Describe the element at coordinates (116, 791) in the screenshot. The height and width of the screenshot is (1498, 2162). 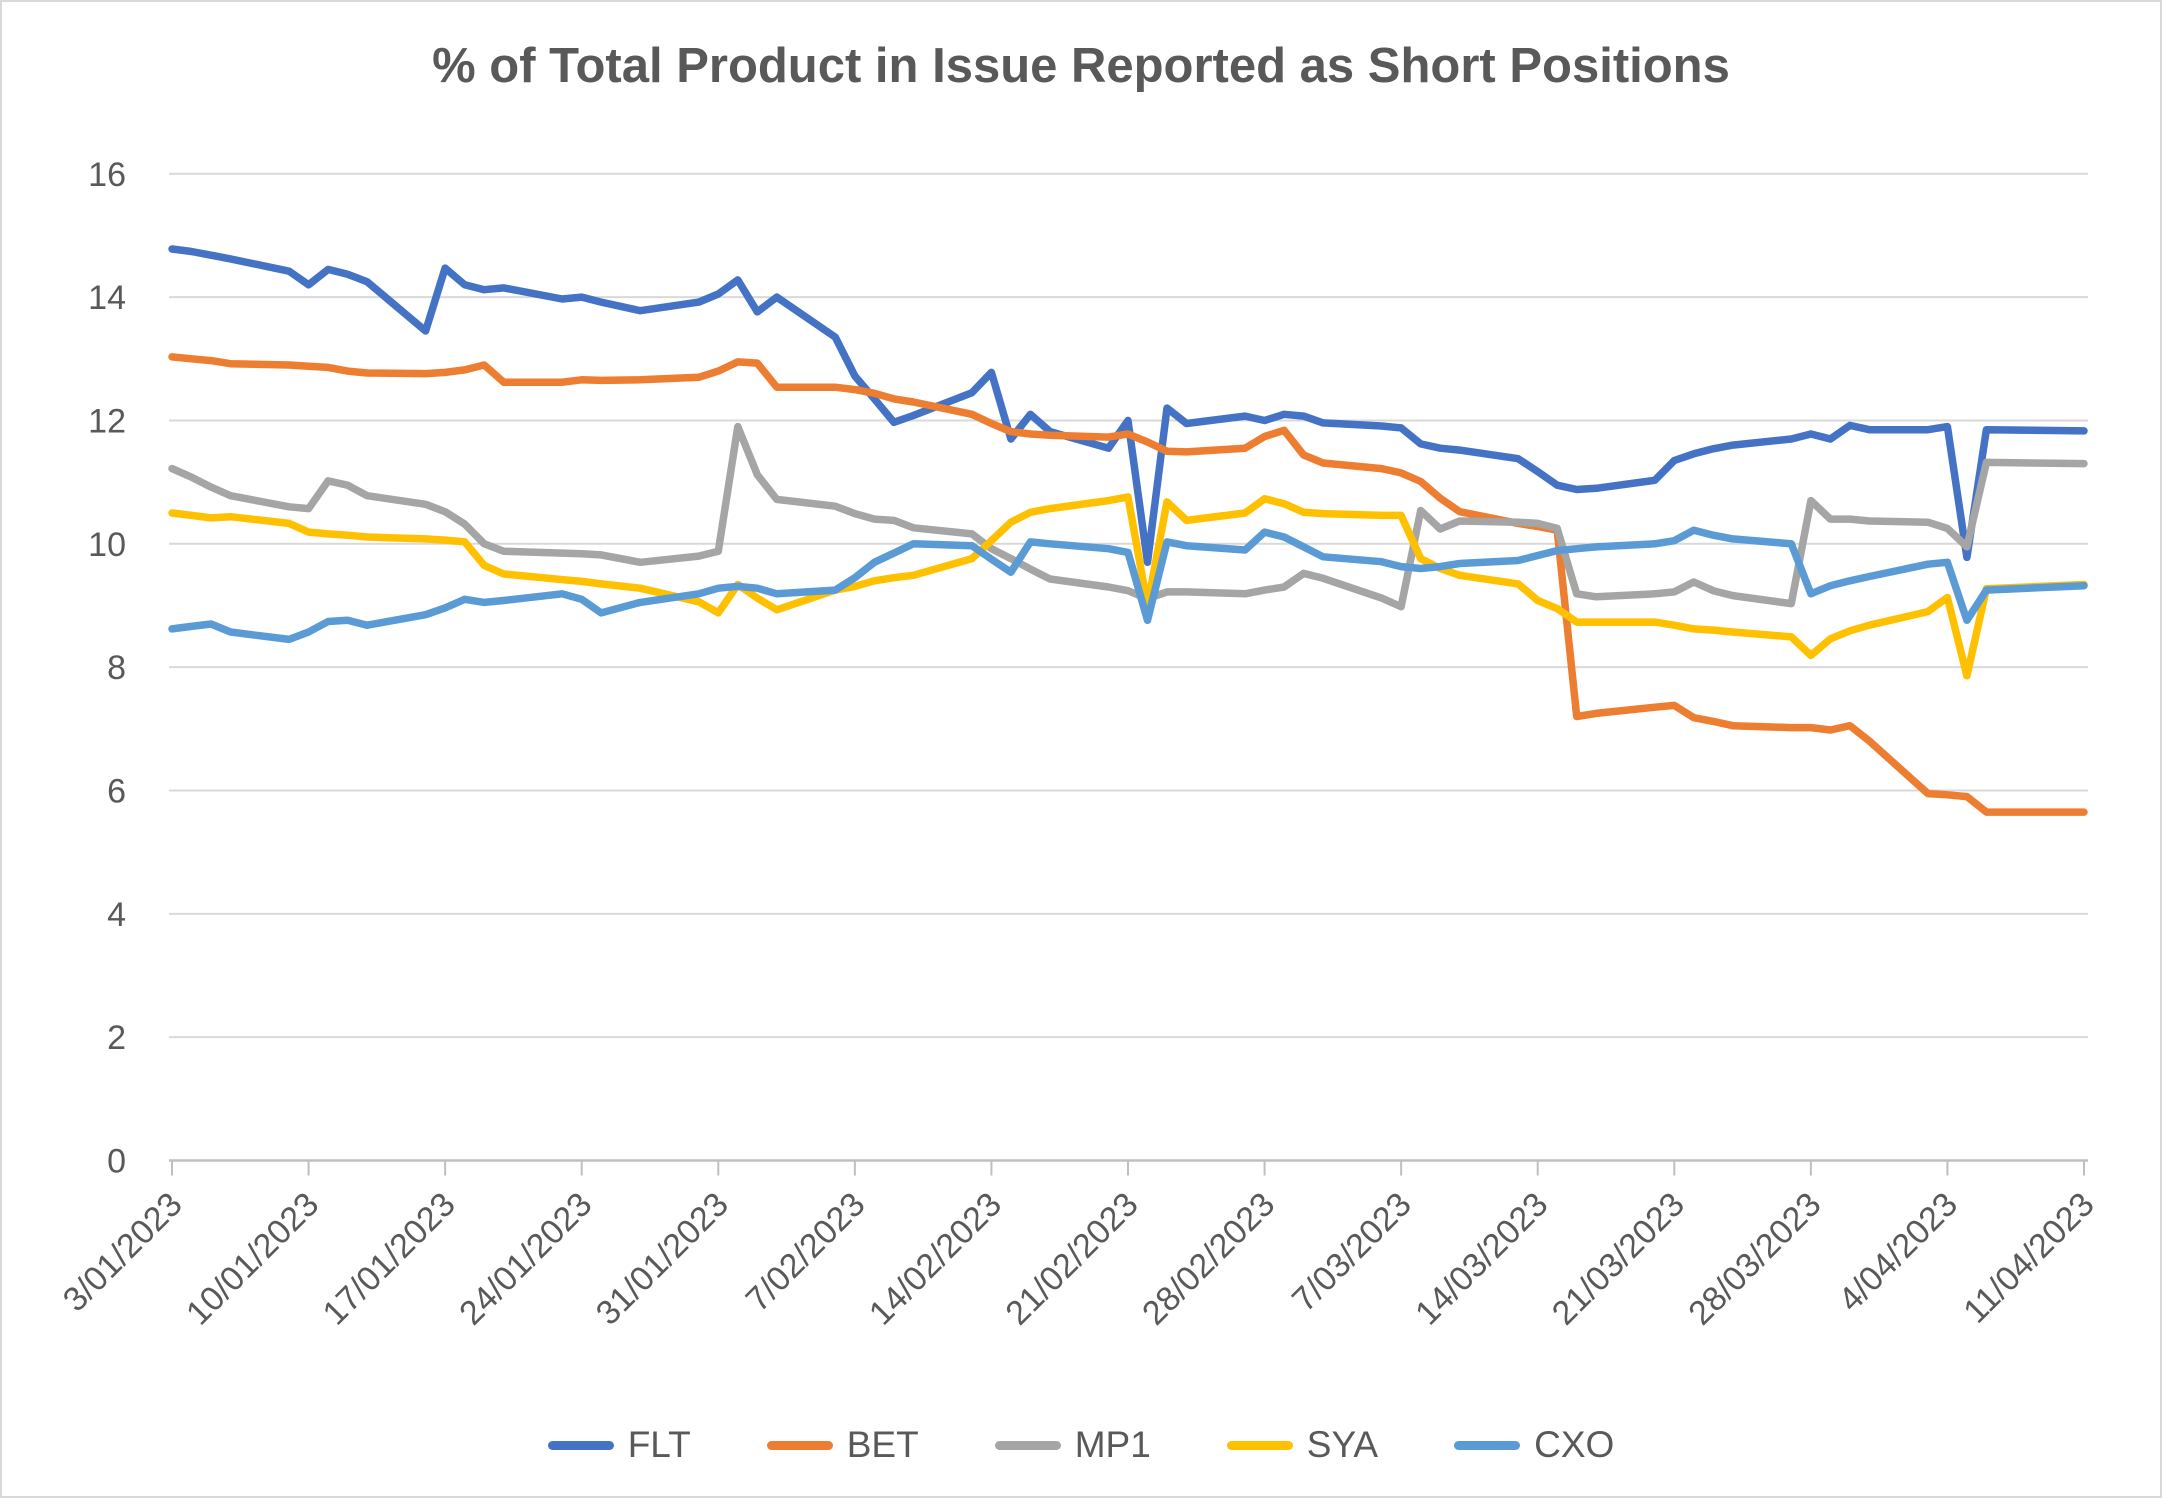
I see `y-axis-label: 6` at that location.